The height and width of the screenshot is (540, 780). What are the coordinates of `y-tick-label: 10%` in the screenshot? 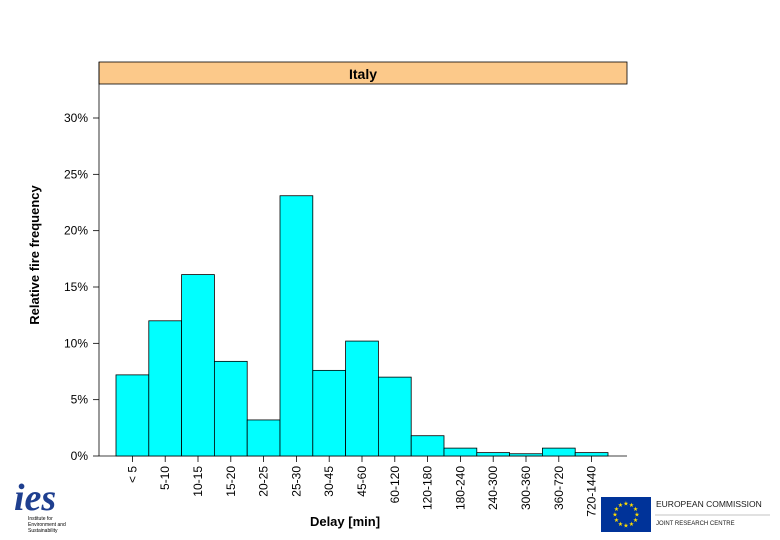 It's located at (76, 343).